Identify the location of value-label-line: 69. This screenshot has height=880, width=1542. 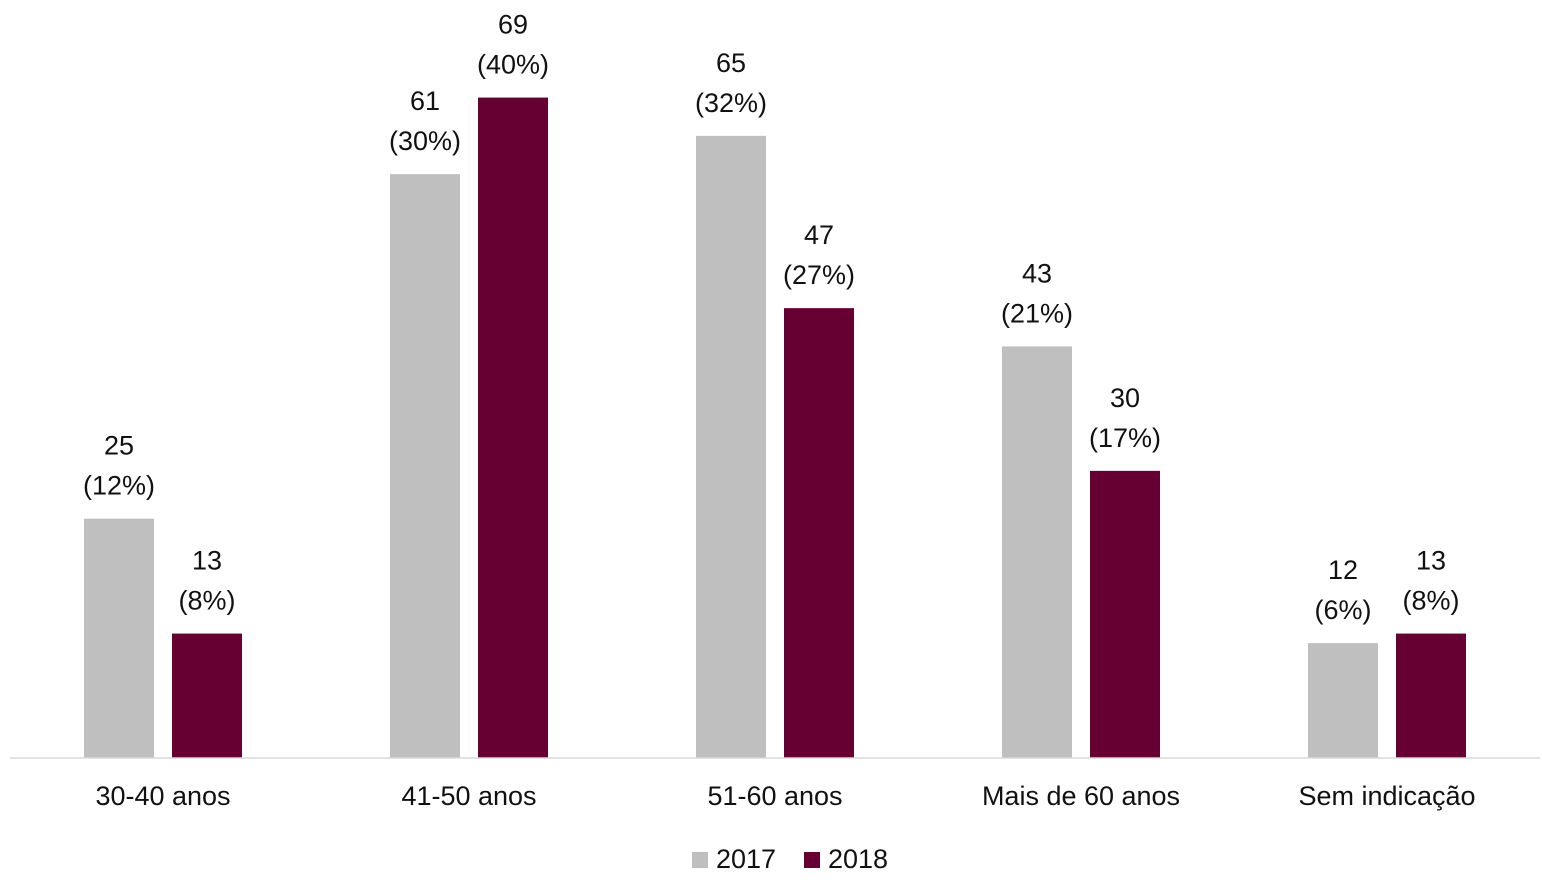
(513, 25).